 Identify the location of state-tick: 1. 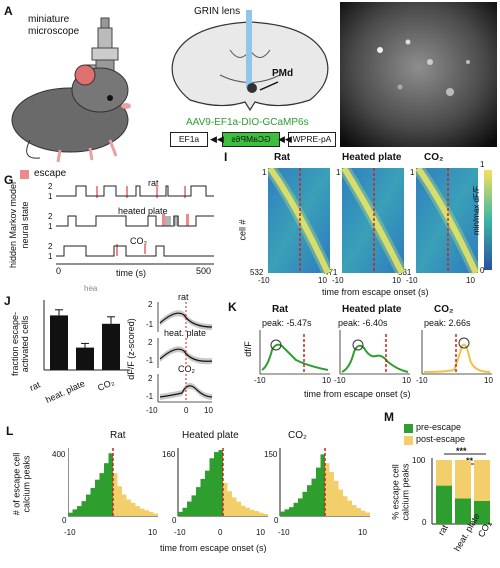
(50, 256).